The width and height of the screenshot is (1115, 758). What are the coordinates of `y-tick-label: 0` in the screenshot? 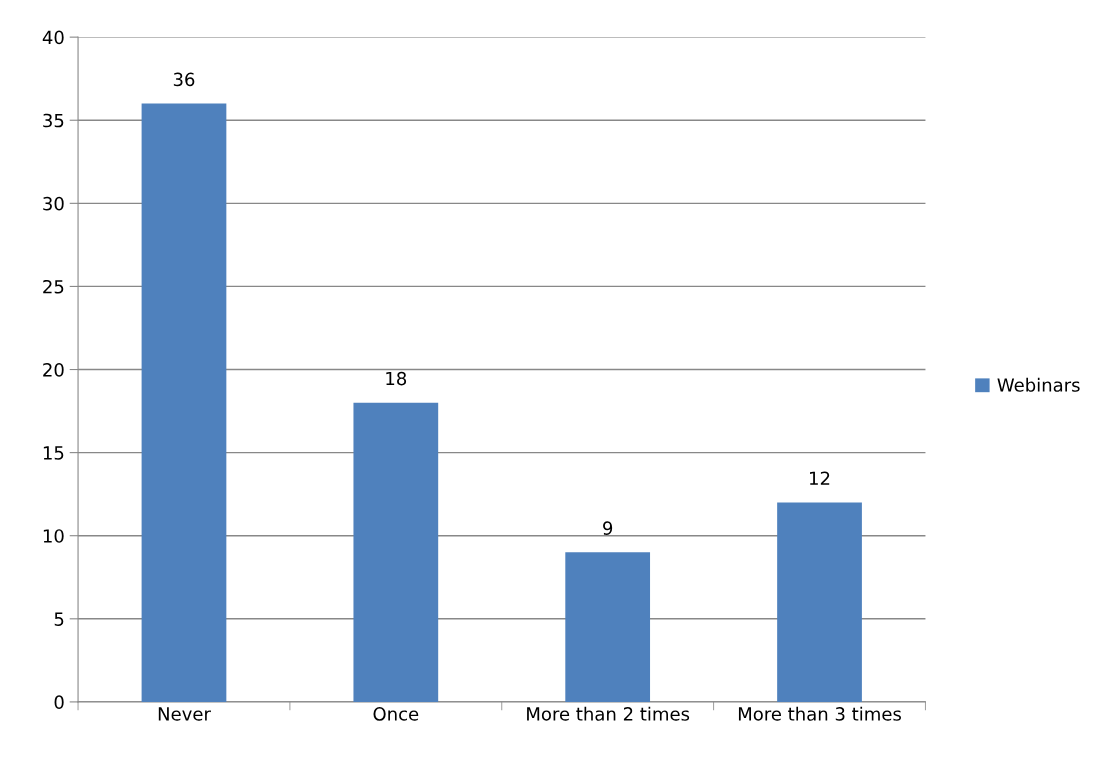 It's located at (59, 702).